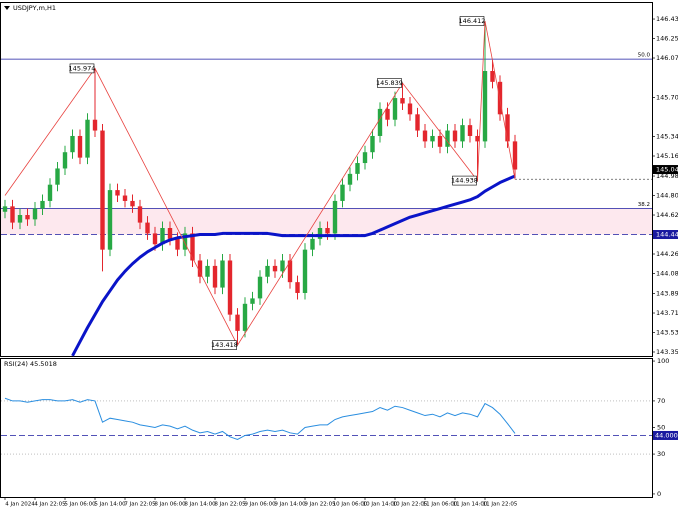  Describe the element at coordinates (500, 505) in the screenshot. I see `x-tick-label: 11 Jan 22:05` at that location.